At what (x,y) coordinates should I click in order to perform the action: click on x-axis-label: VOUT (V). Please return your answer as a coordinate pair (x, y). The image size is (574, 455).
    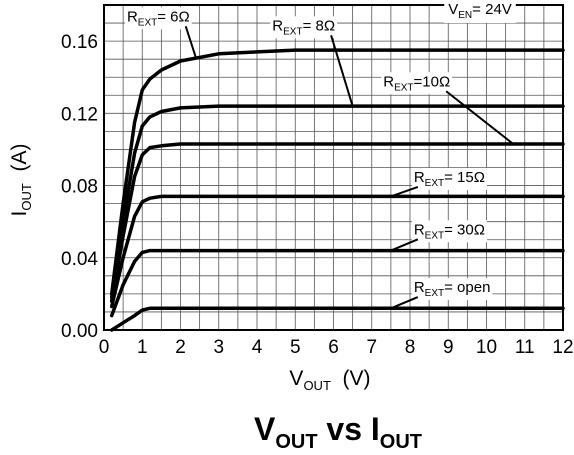
    Looking at the image, I should click on (329, 380).